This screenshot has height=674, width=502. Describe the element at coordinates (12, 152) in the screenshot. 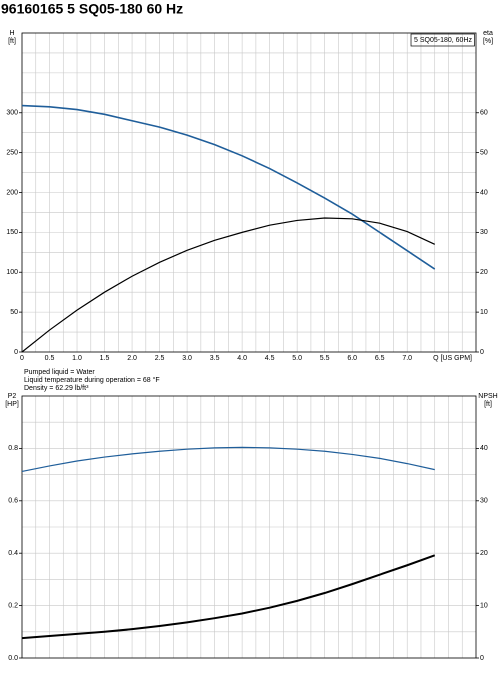

I see `y-tick-label: 250` at that location.